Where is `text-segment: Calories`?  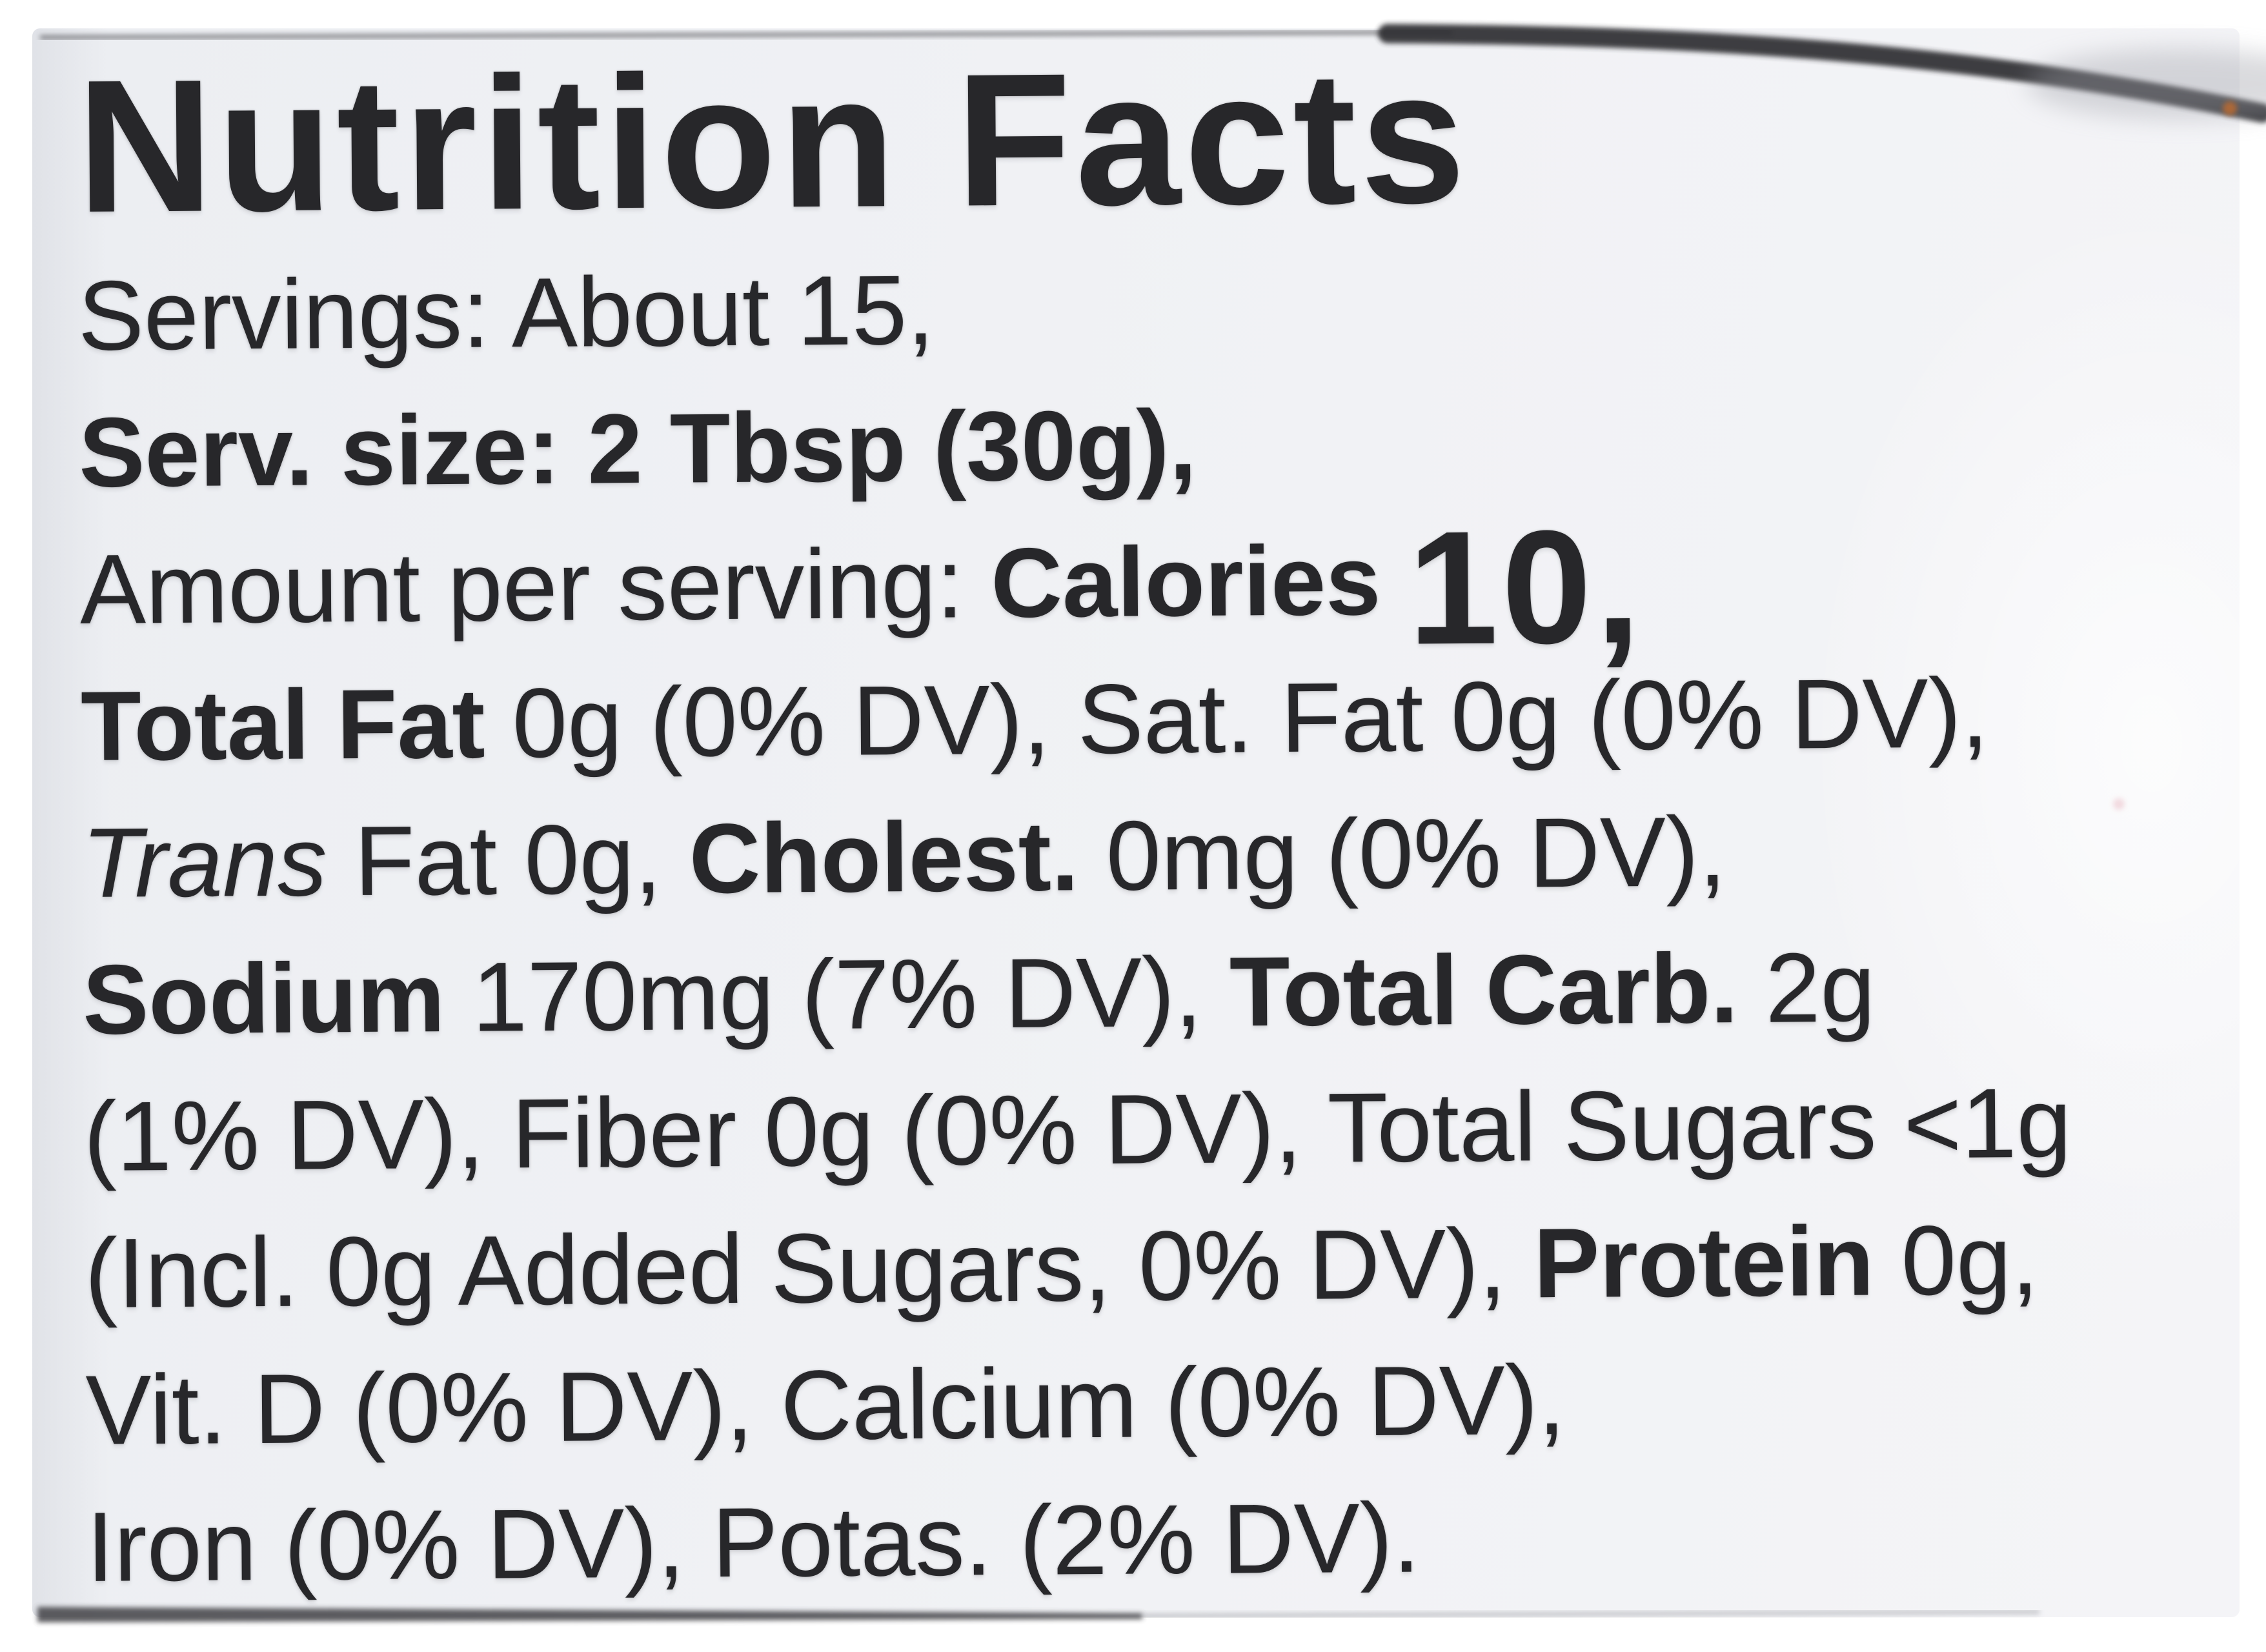 text-segment: Calories is located at coordinates (1199, 582).